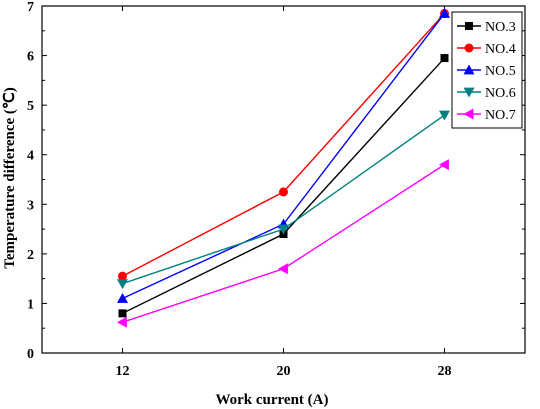  What do you see at coordinates (30, 205) in the screenshot?
I see `y-tick-label: 3` at bounding box center [30, 205].